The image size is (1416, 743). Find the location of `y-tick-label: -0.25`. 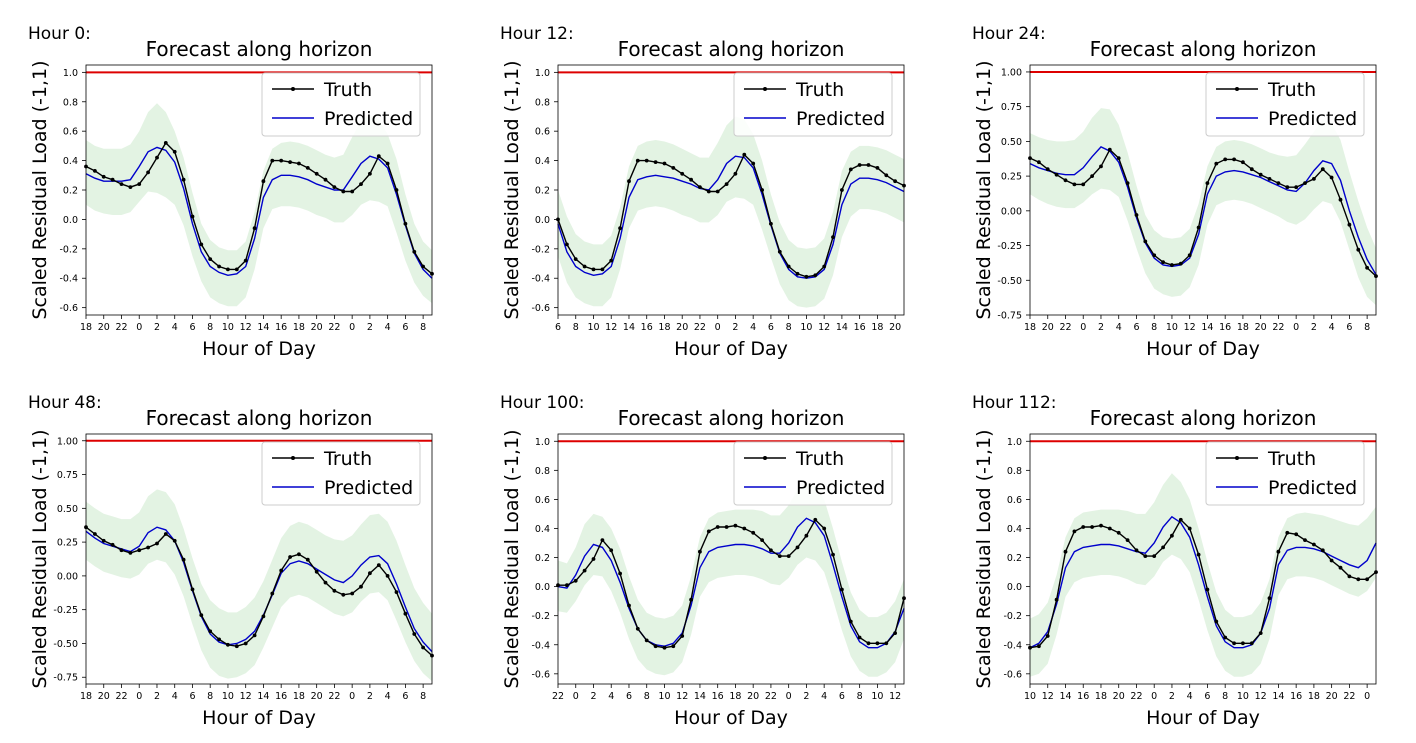

y-tick-label: -0.25 is located at coordinates (65, 610).